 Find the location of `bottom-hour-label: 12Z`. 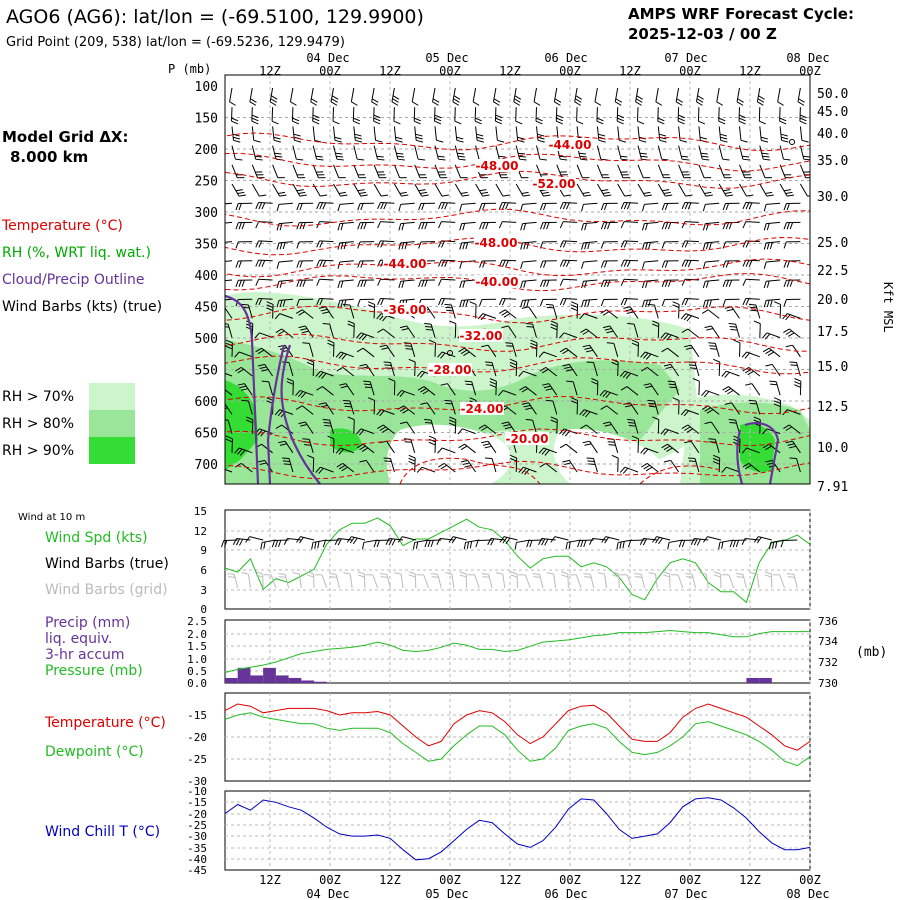

bottom-hour-label: 12Z is located at coordinates (750, 880).